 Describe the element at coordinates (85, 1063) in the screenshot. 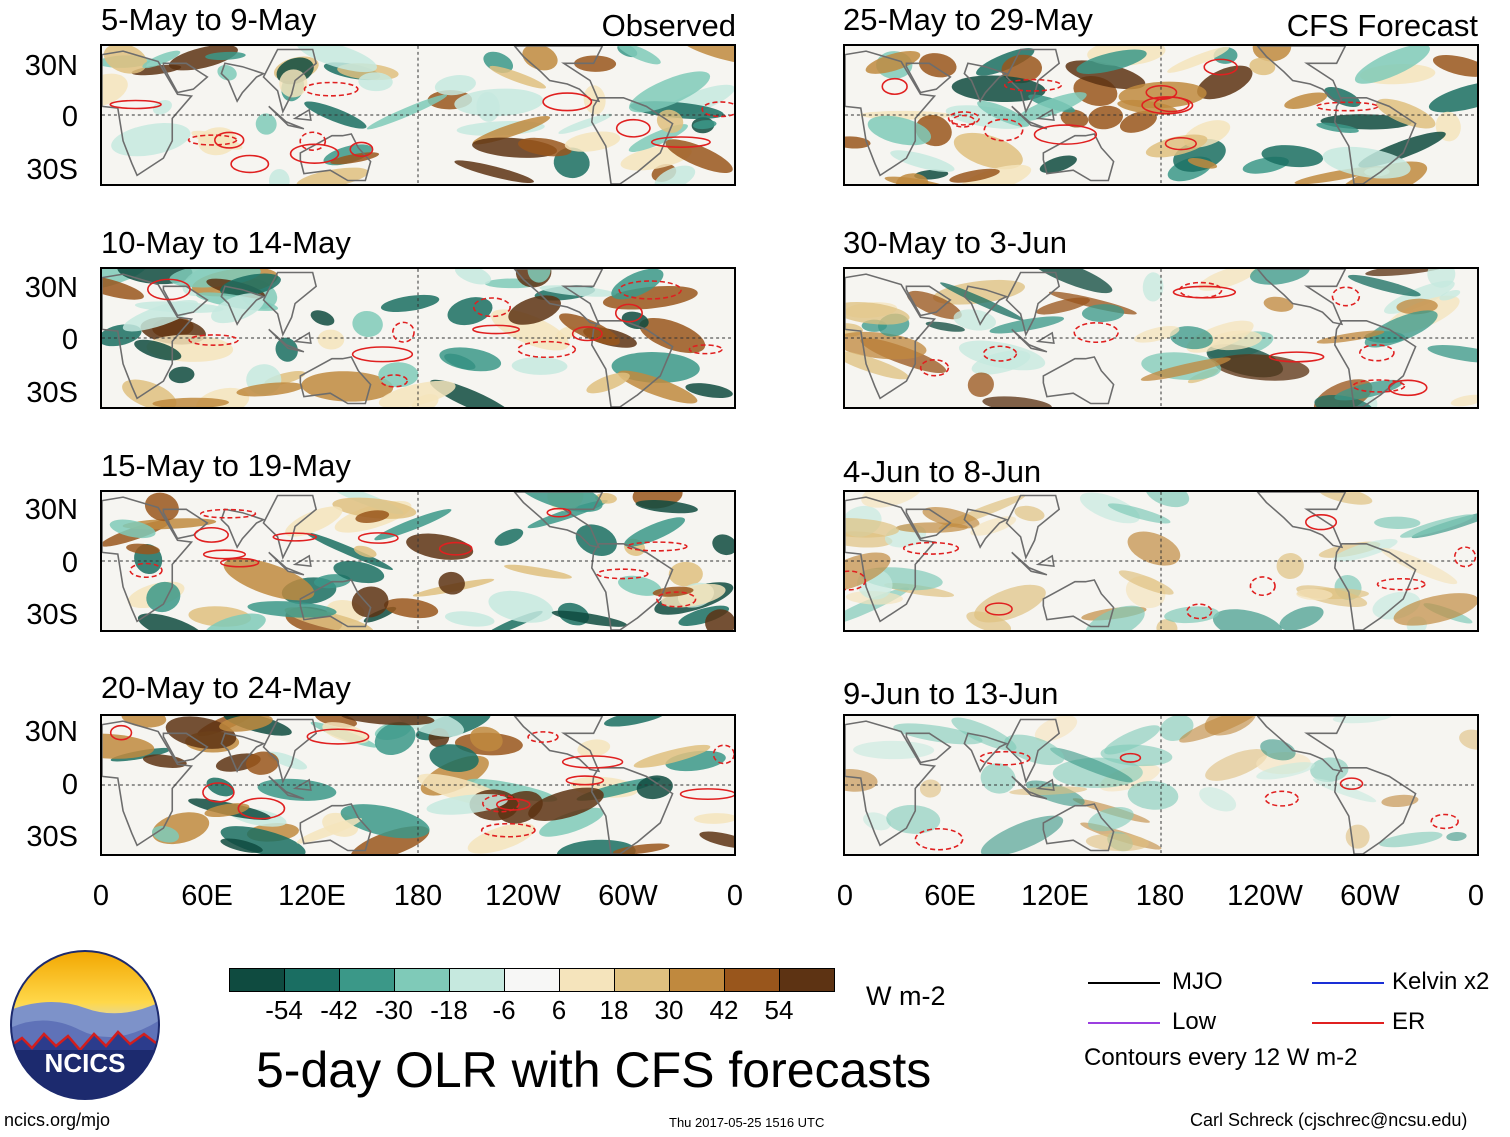

I see `logo-text: NCICS` at that location.